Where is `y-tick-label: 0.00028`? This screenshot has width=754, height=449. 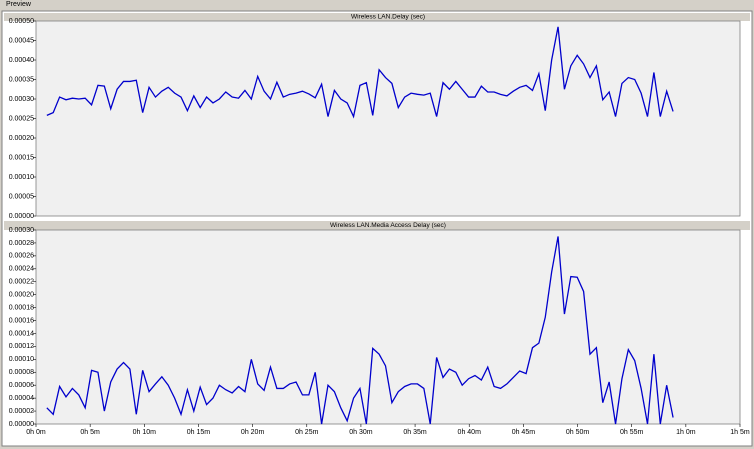
y-tick-label: 0.00028 is located at coordinates (21, 243).